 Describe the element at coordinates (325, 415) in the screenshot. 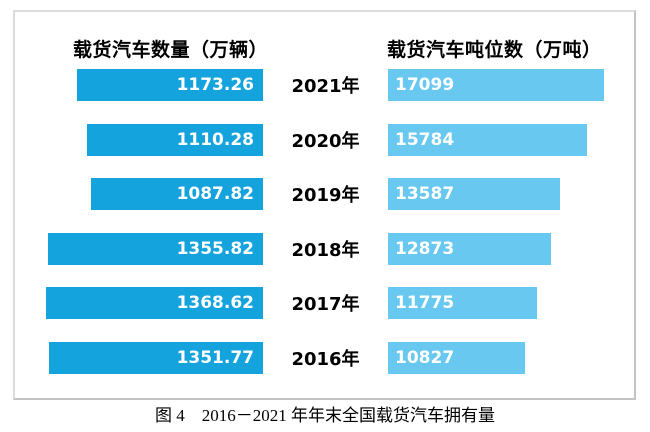

I see `figure-caption: 图 4 2016－2021 年年末全国载货汽车拥有量` at that location.